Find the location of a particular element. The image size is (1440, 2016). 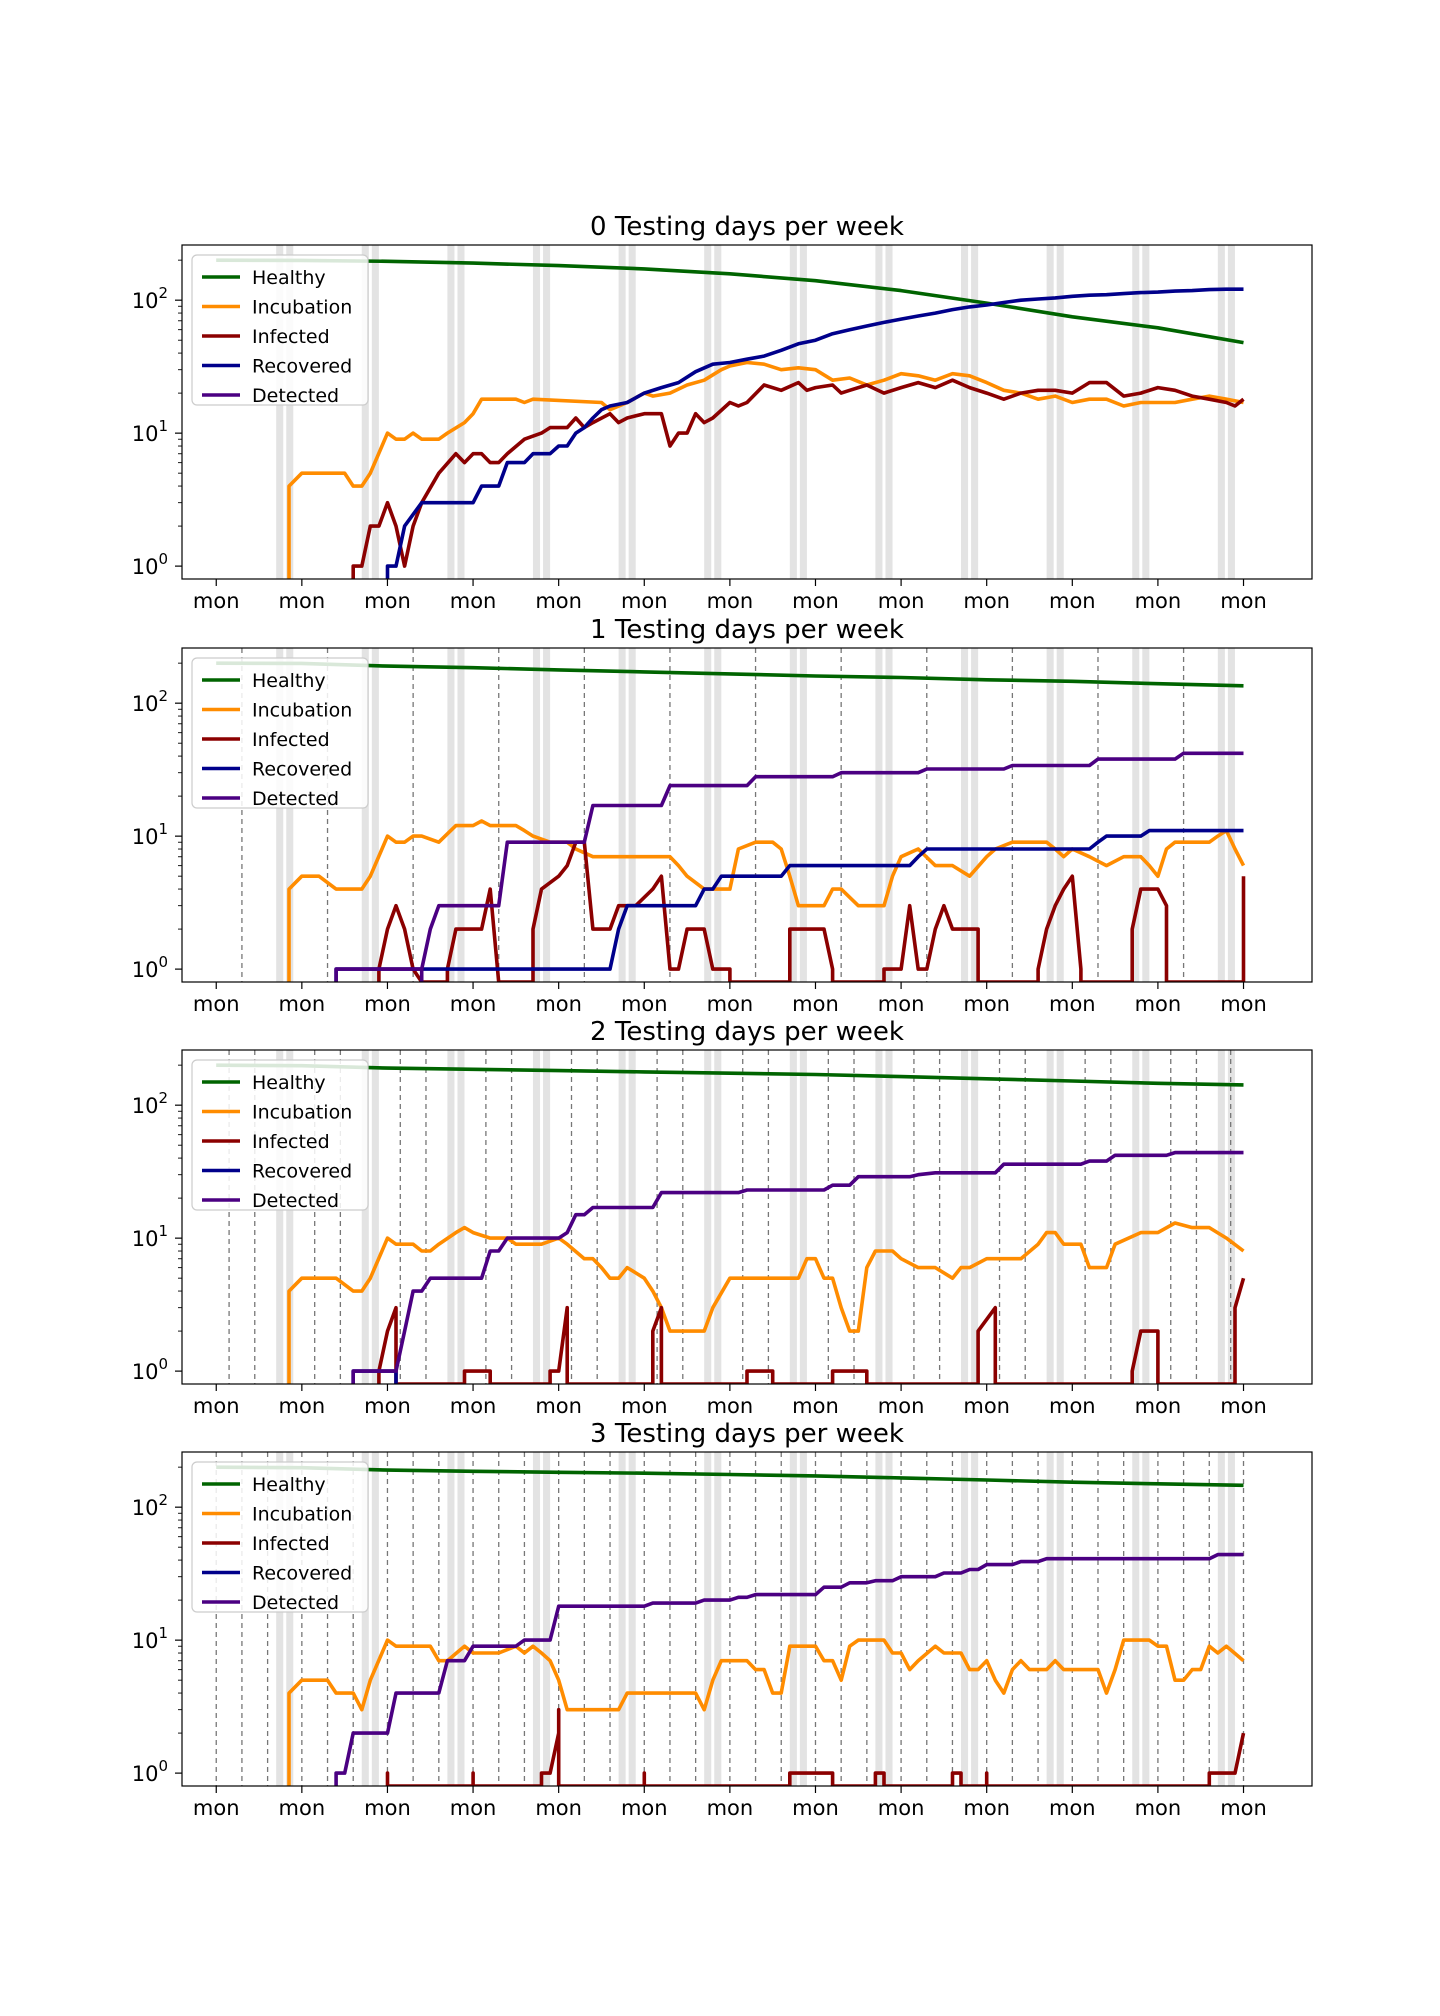

chart-title: 0 Testing days per week is located at coordinates (747, 227).